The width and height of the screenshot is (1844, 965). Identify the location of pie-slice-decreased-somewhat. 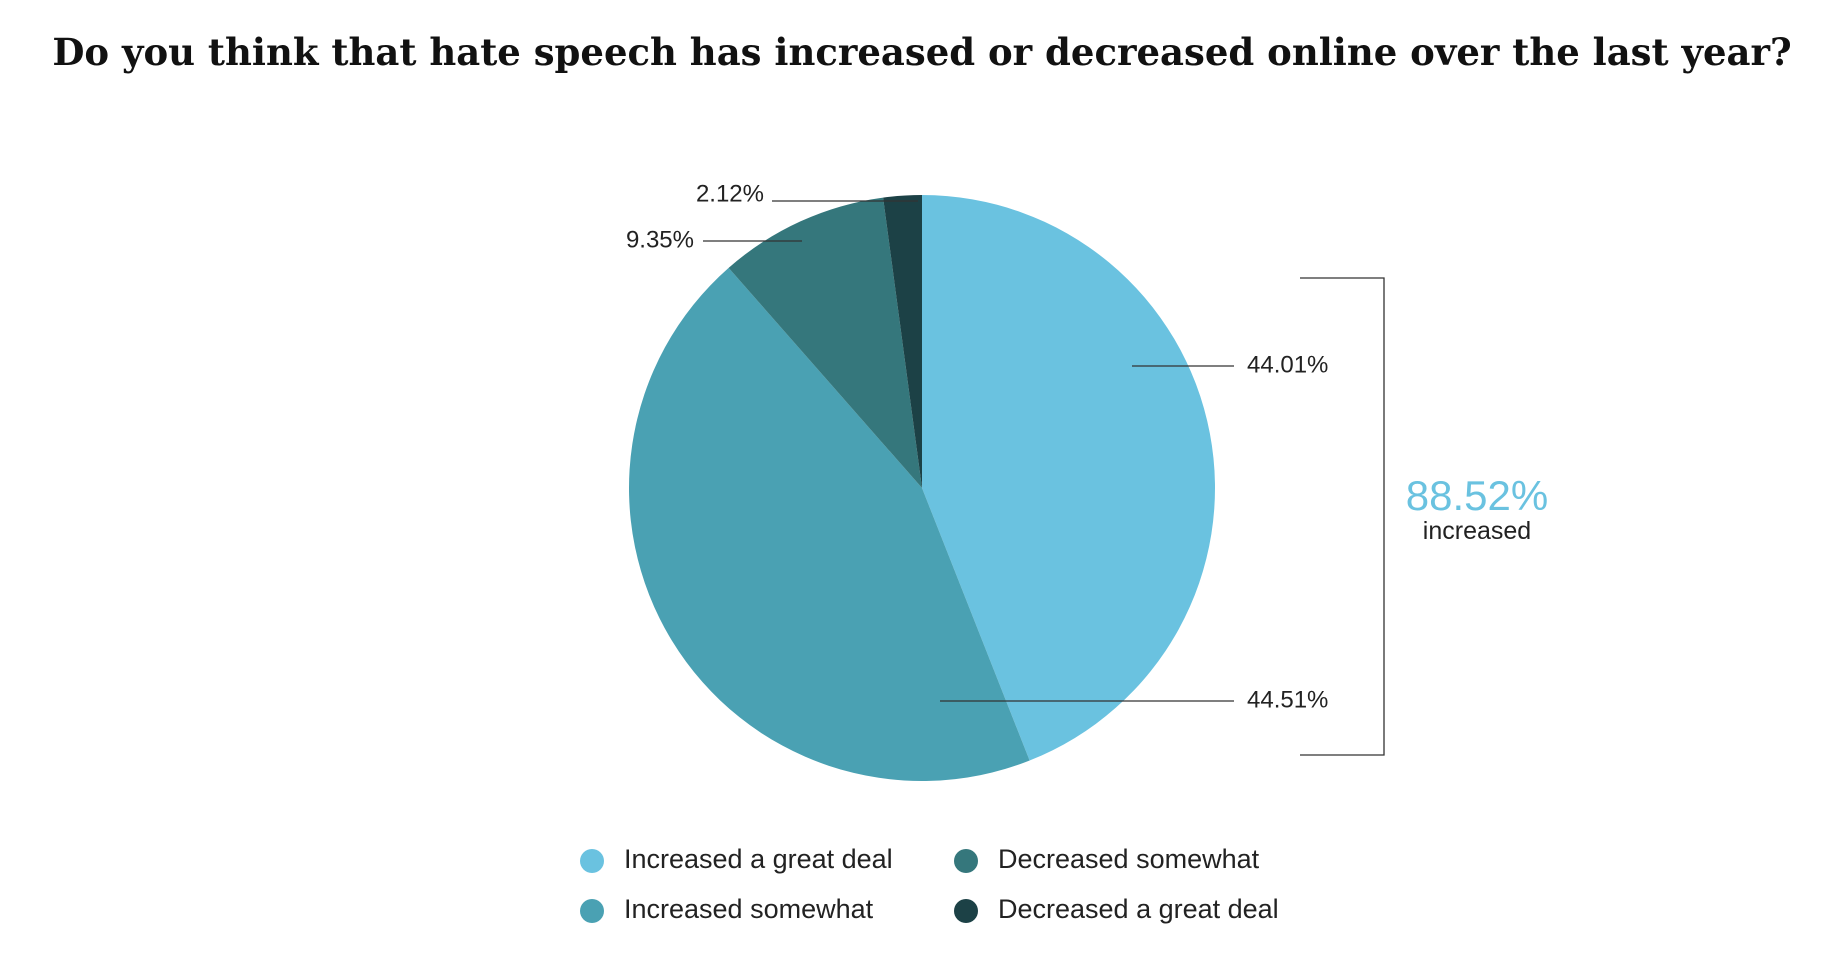
(825, 342).